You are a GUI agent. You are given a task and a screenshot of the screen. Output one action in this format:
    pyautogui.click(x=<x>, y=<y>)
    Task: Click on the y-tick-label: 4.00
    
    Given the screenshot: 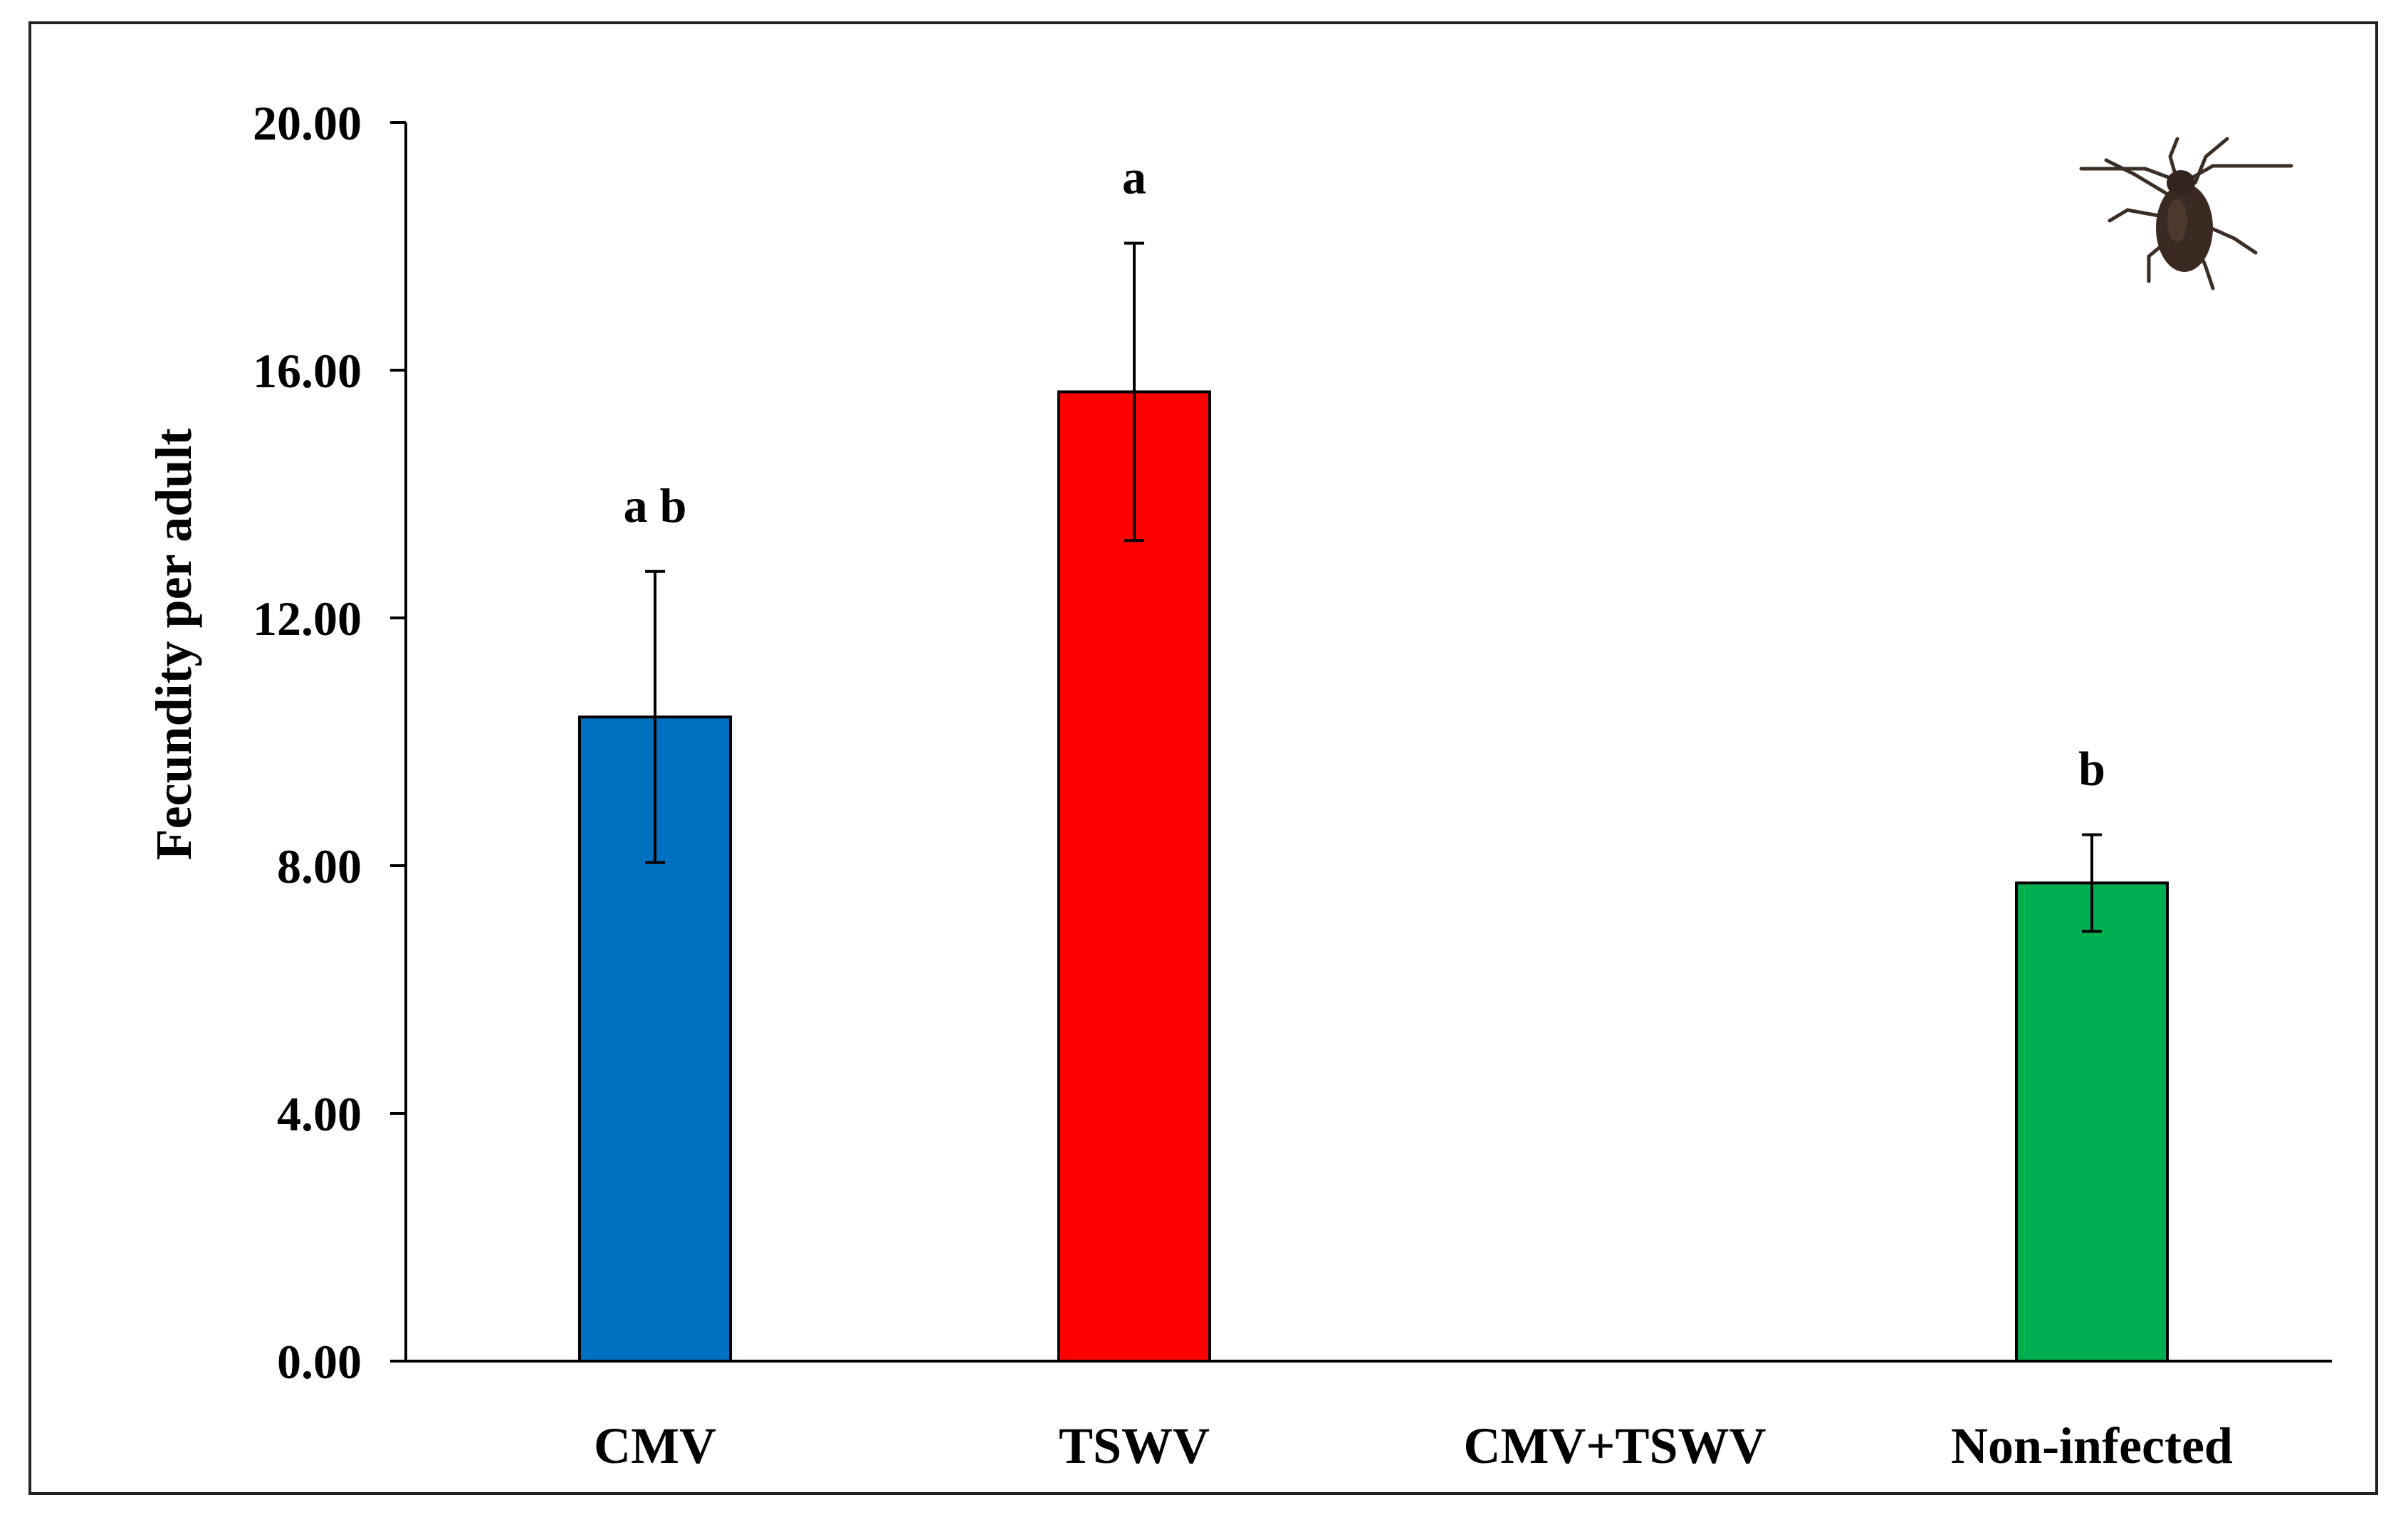 What is the action you would take?
    pyautogui.click(x=319, y=1114)
    